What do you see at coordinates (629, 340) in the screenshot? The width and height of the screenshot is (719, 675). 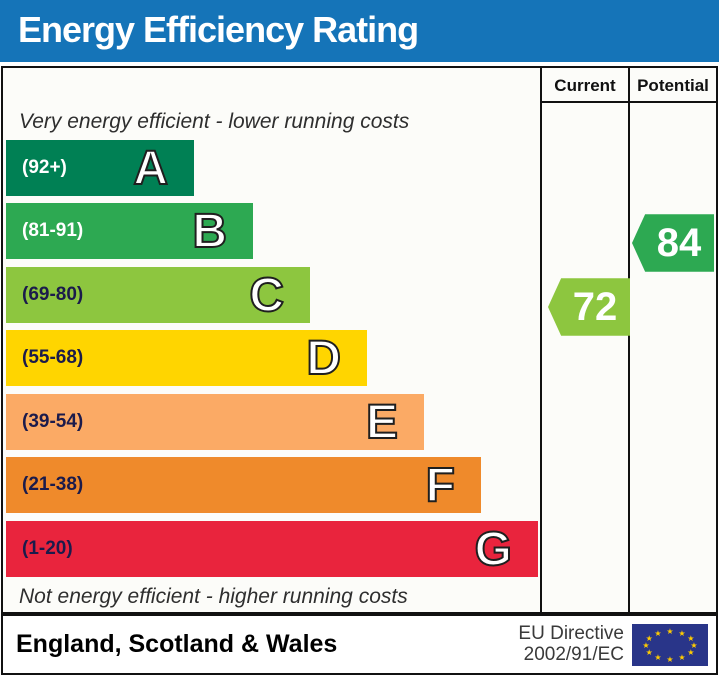 I see `column-divider-potential` at bounding box center [629, 340].